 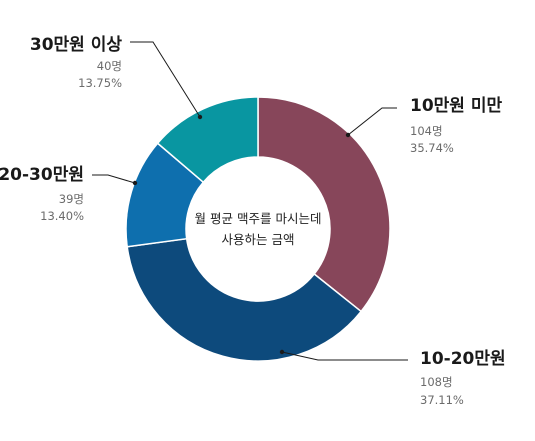 I want to click on percent-label-2: 13.40%, so click(x=62, y=216).